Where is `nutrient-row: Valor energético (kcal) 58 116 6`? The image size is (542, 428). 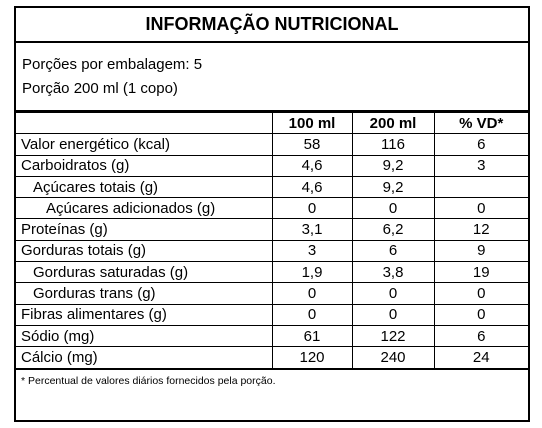
nutrient-row: Valor energético (kcal) 58 116 6 is located at coordinates (272, 144).